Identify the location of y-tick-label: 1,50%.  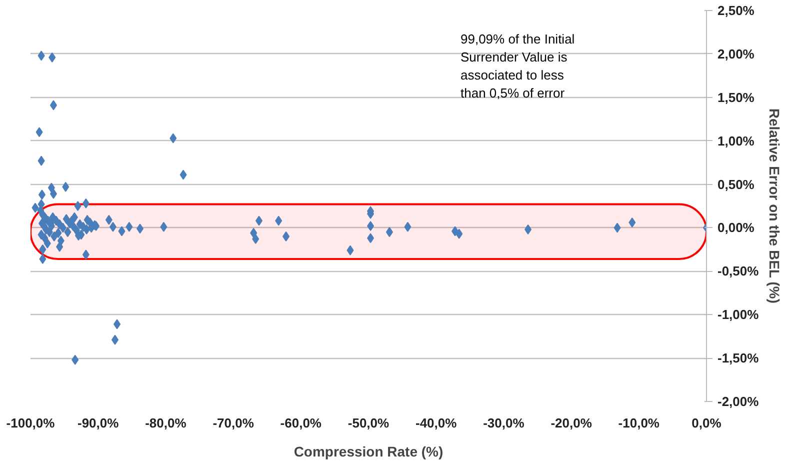
(736, 97).